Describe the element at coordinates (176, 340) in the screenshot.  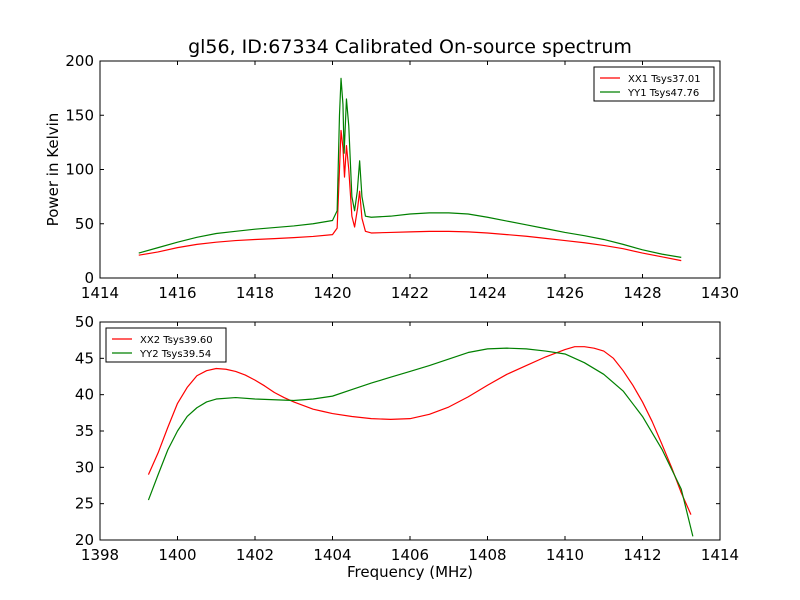
I see `legend-label: XX2 Tsys39.60` at that location.